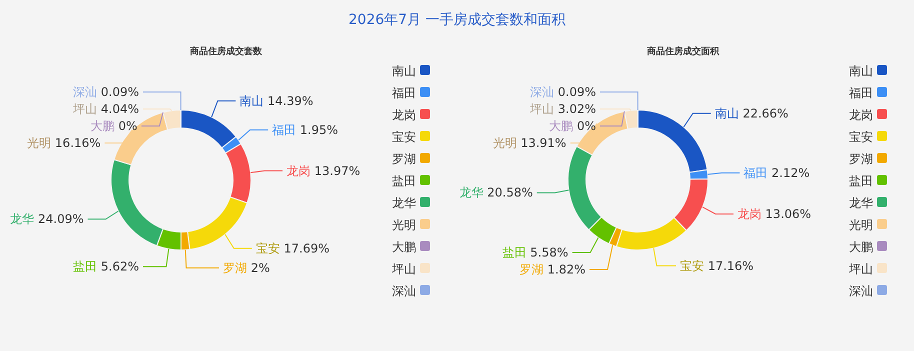 The height and width of the screenshot is (351, 914). Describe the element at coordinates (788, 213) in the screenshot. I see `data-label: 13.06%` at that location.